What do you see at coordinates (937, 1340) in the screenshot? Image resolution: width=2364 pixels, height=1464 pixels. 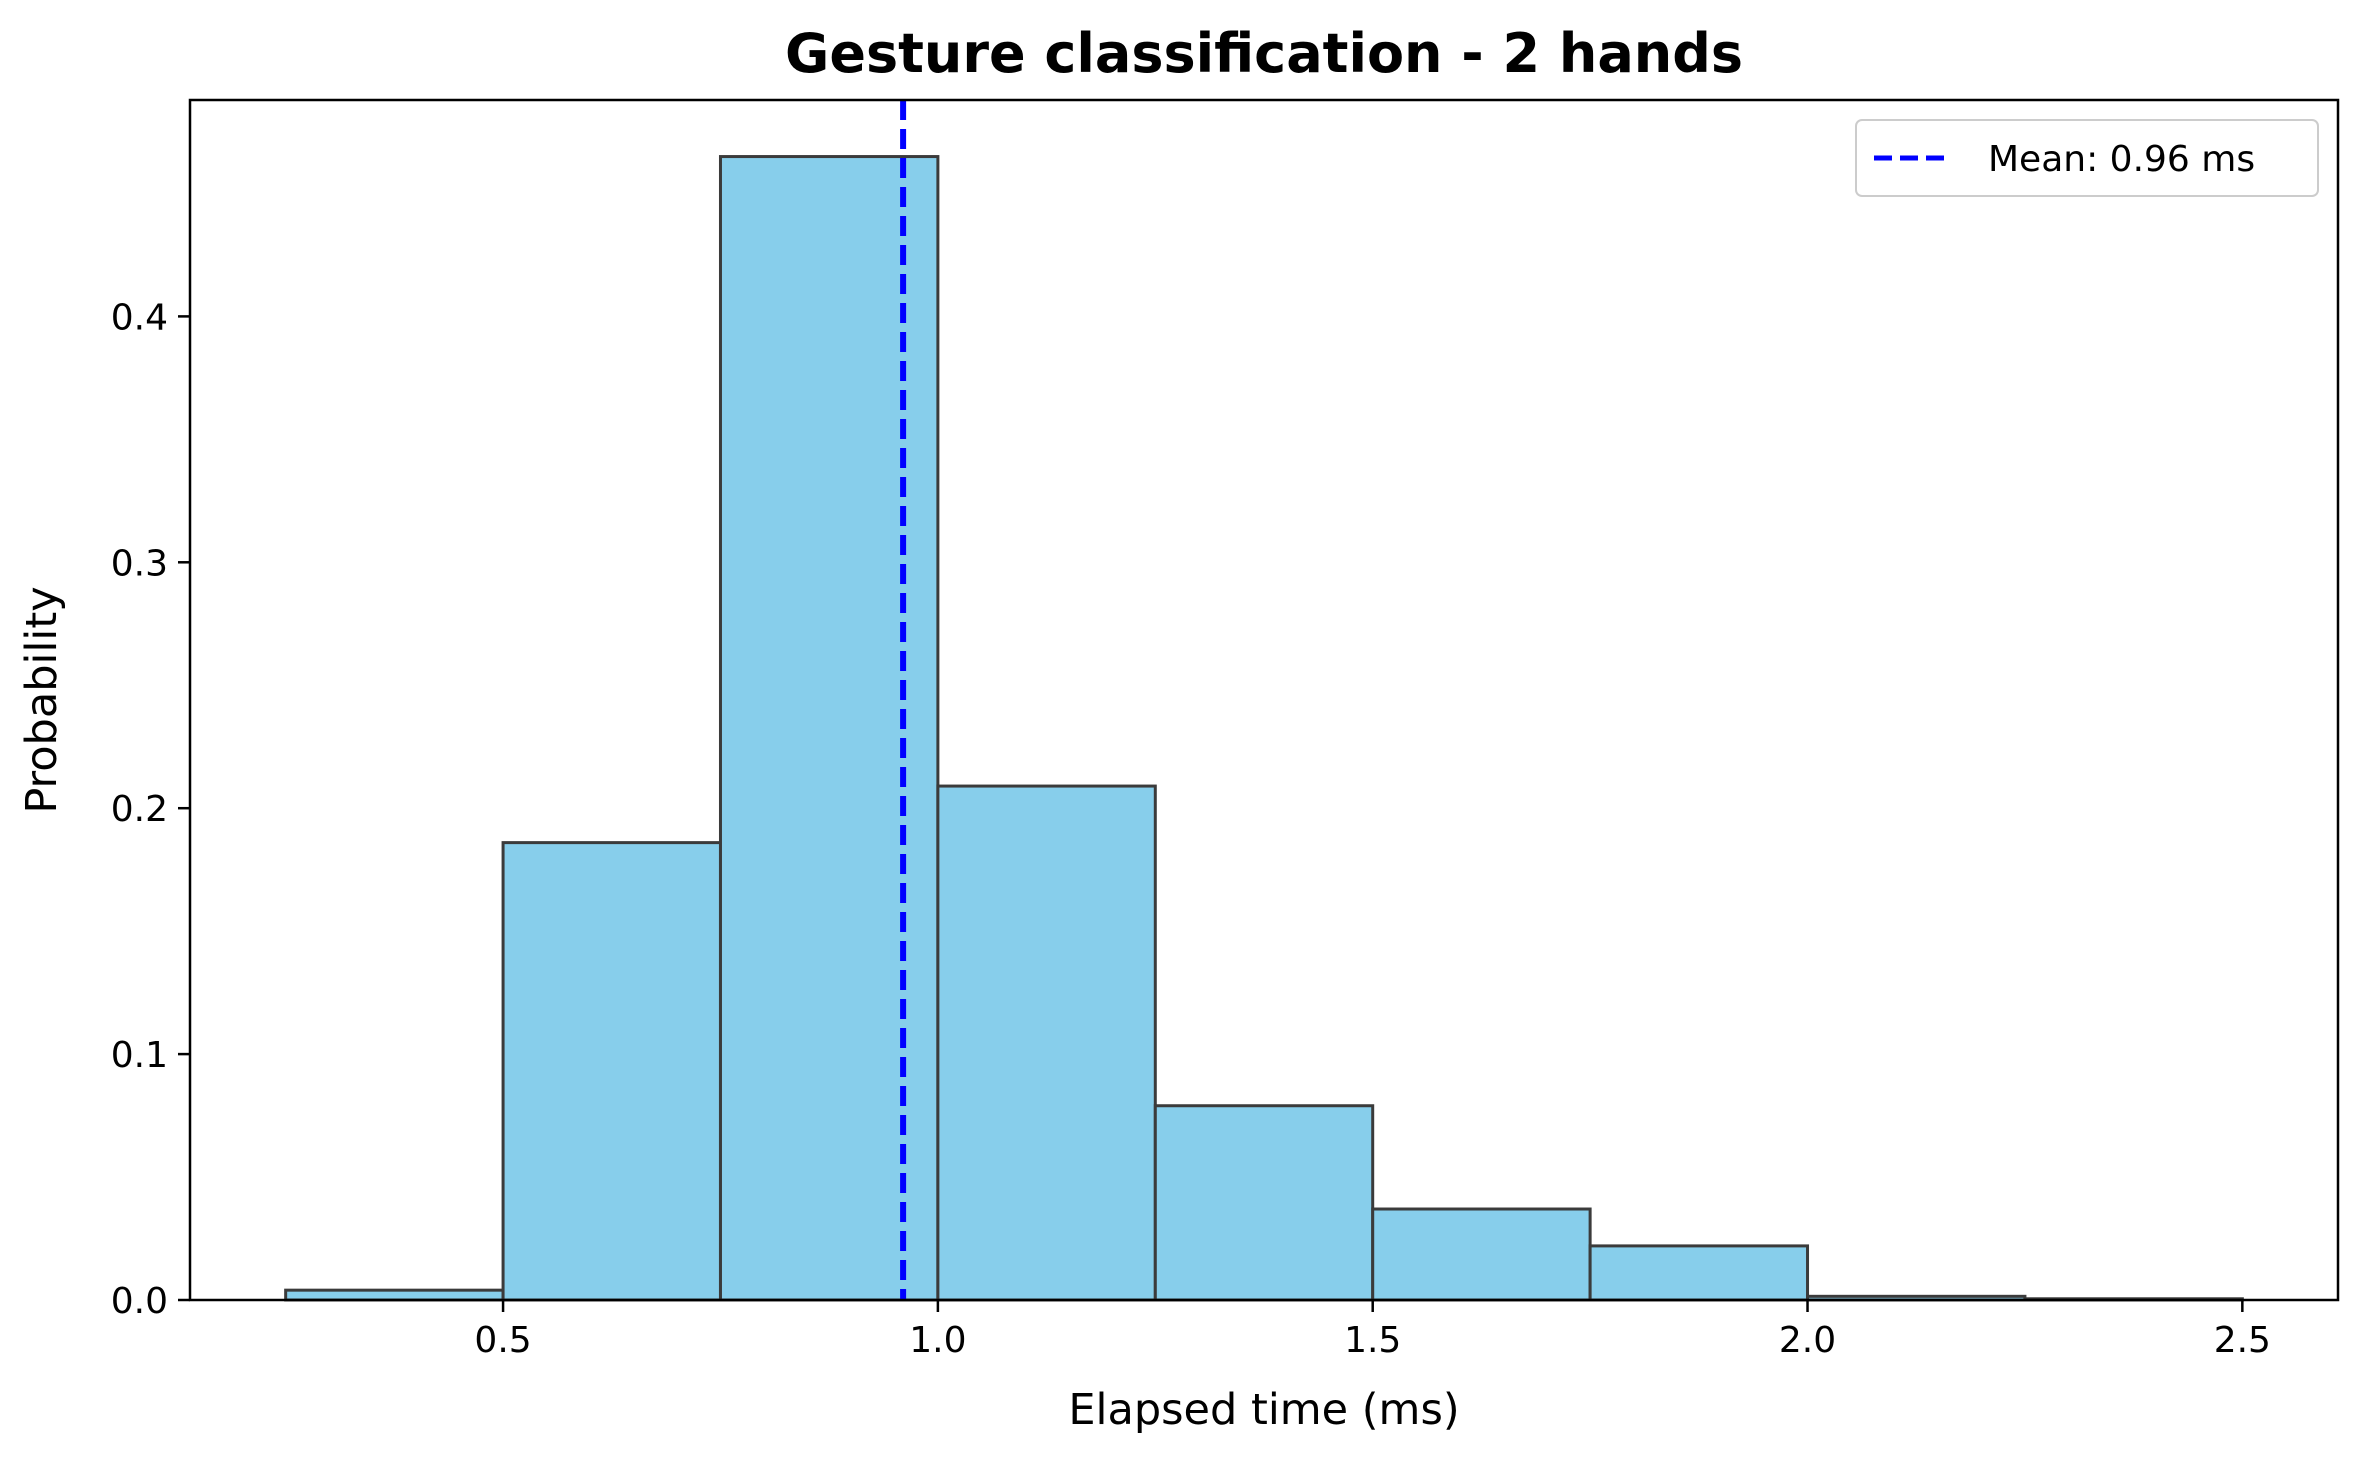 I see `x-tick-label: 1.0` at bounding box center [937, 1340].